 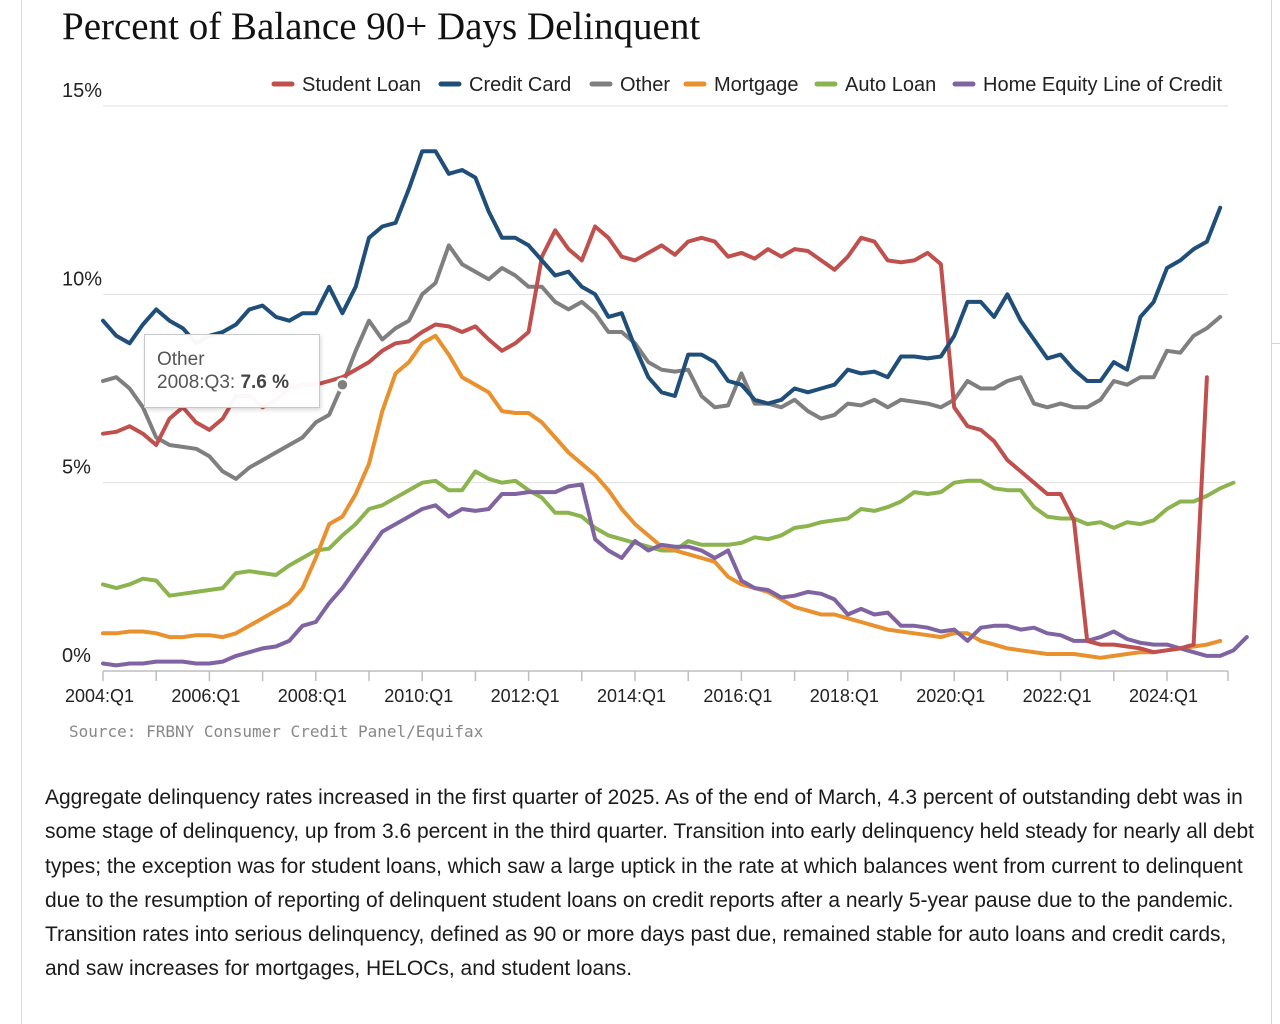 What do you see at coordinates (1102, 85) in the screenshot?
I see `legend-label: Home Equity Line of Credit` at bounding box center [1102, 85].